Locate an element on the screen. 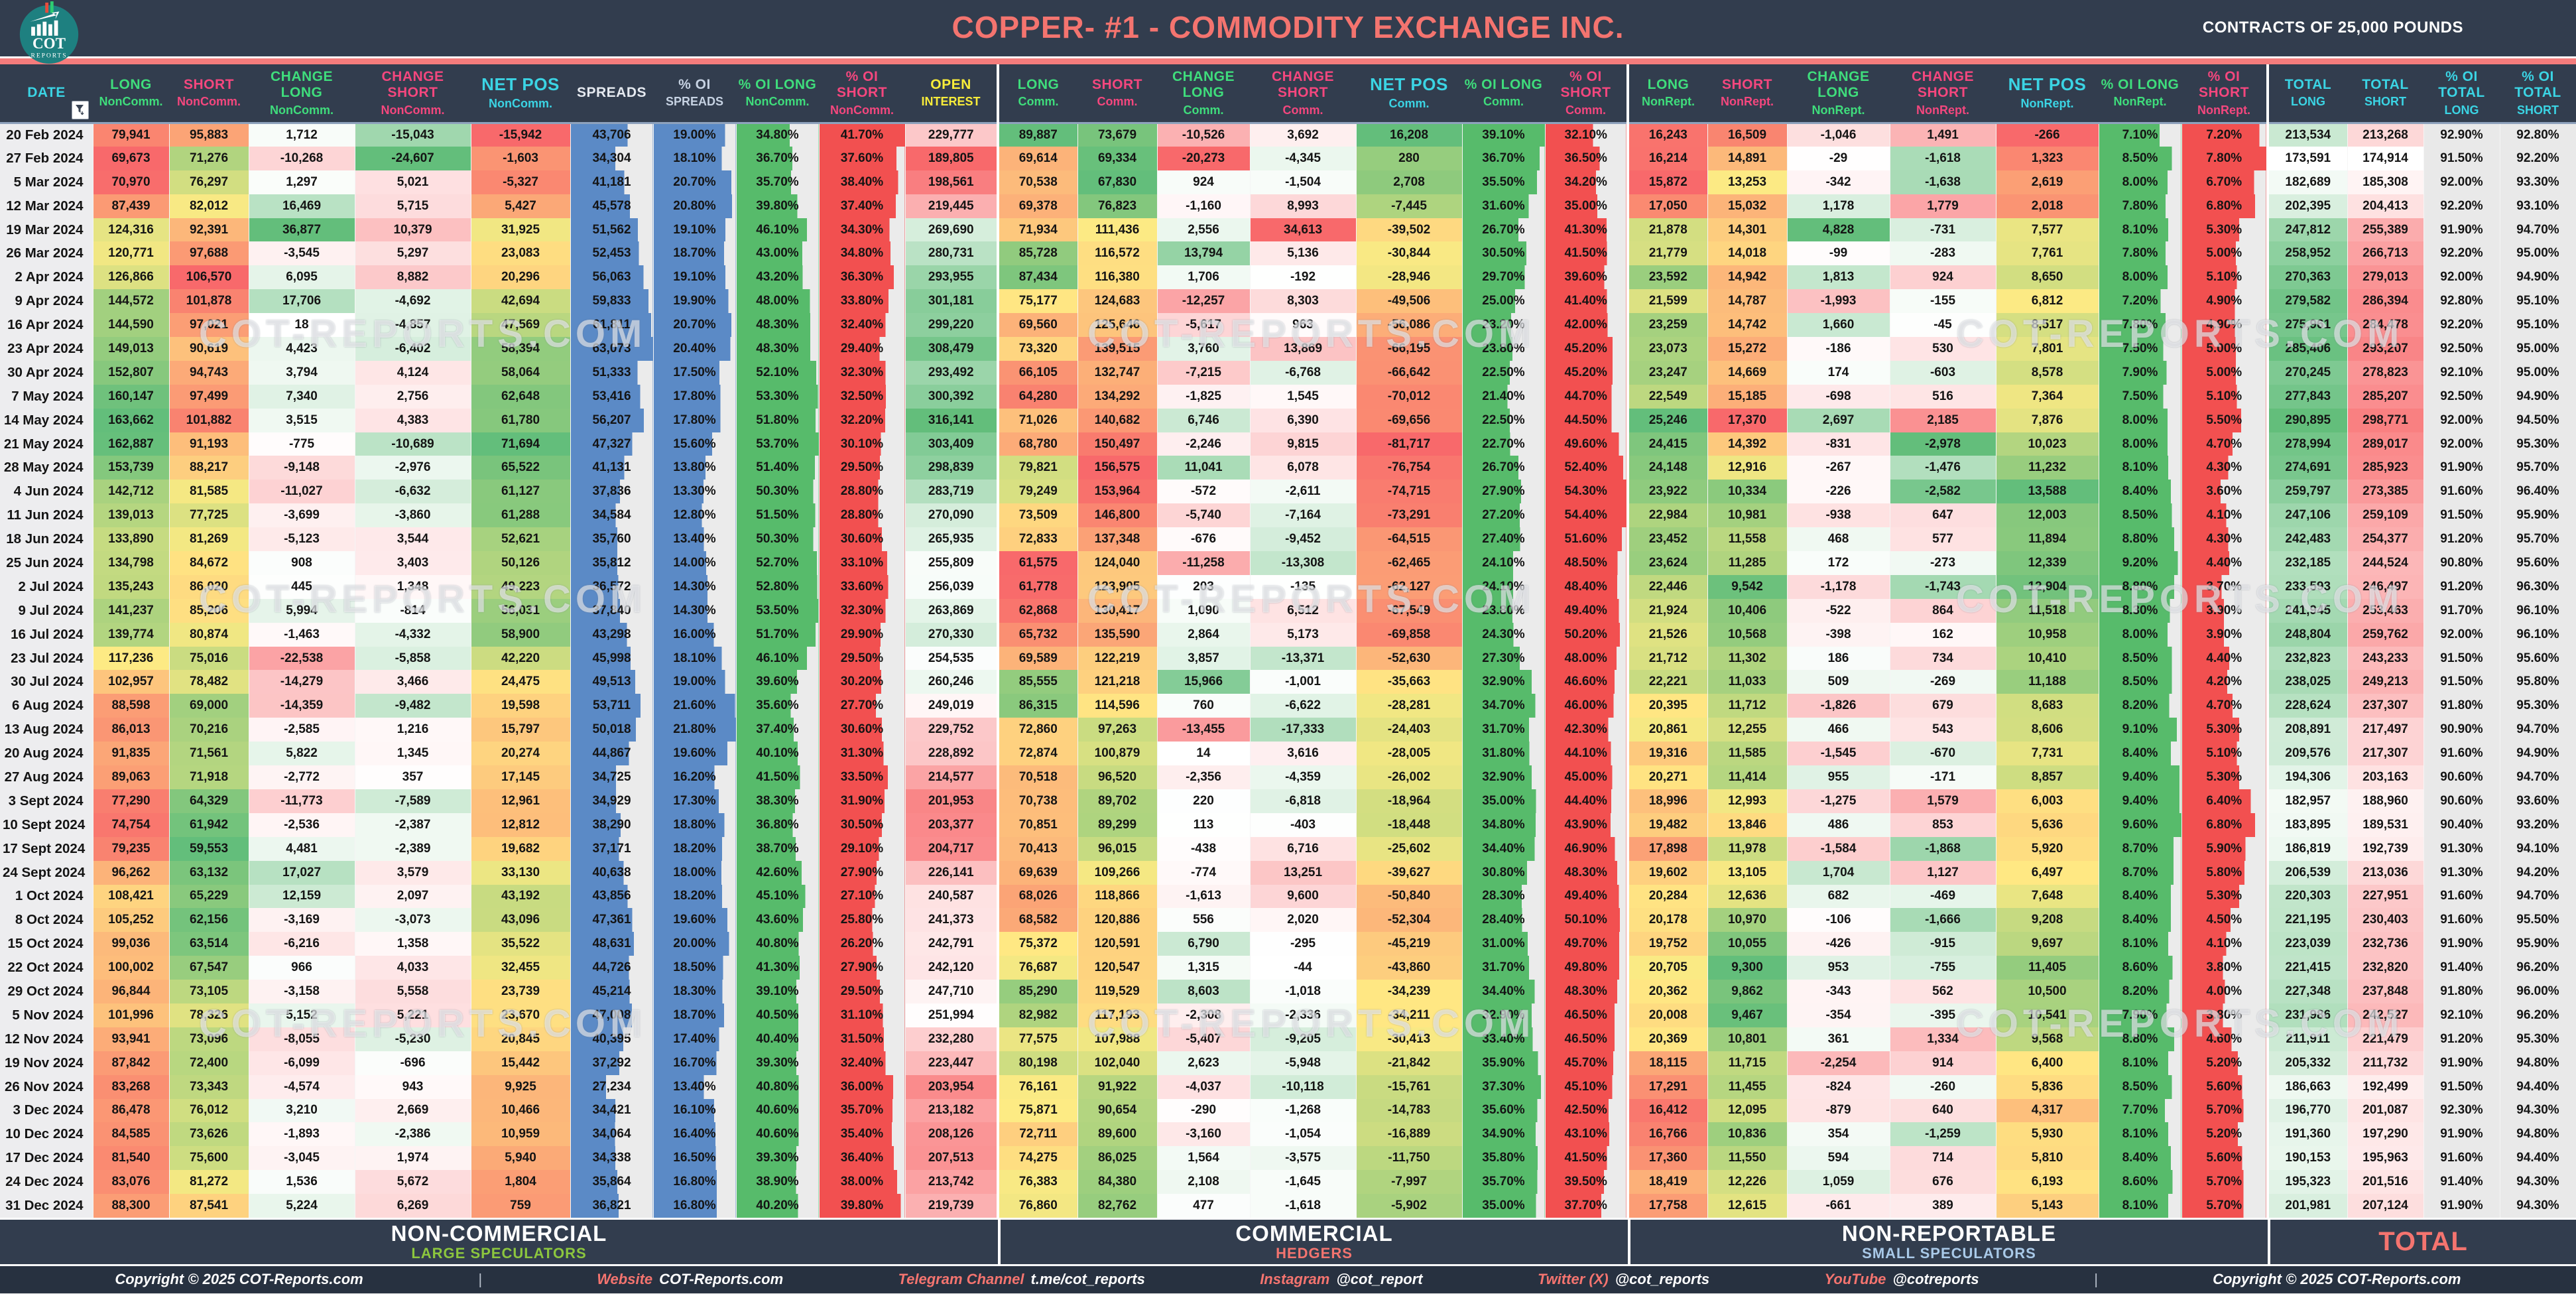  copyright-item-text: Copyright © 2025 COT-Reports.com is located at coordinates (2337, 1279).